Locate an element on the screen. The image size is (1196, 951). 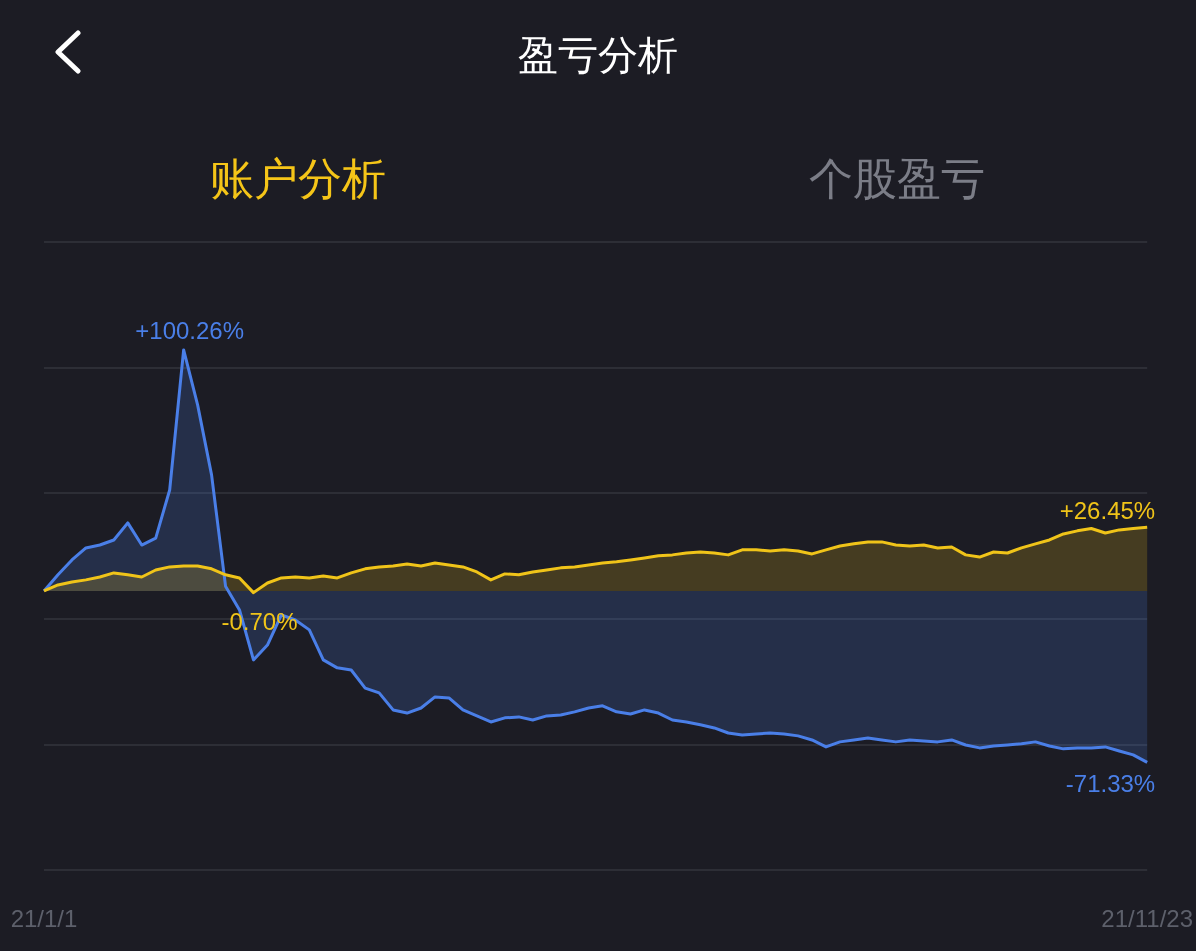
text: 账户分析 is located at coordinates (298, 179).